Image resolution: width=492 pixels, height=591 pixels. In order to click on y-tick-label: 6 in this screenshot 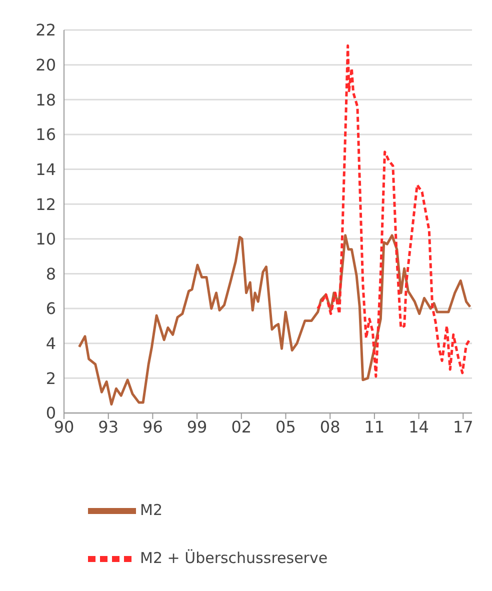, I will do `click(51, 308)`.